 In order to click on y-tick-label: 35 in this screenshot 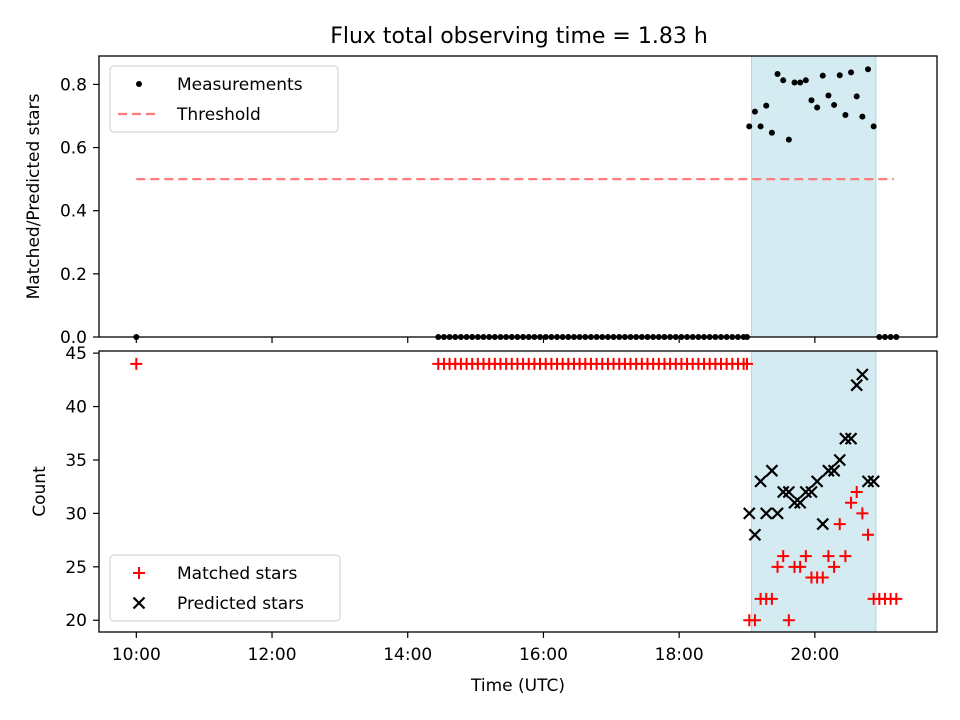, I will do `click(76, 461)`.